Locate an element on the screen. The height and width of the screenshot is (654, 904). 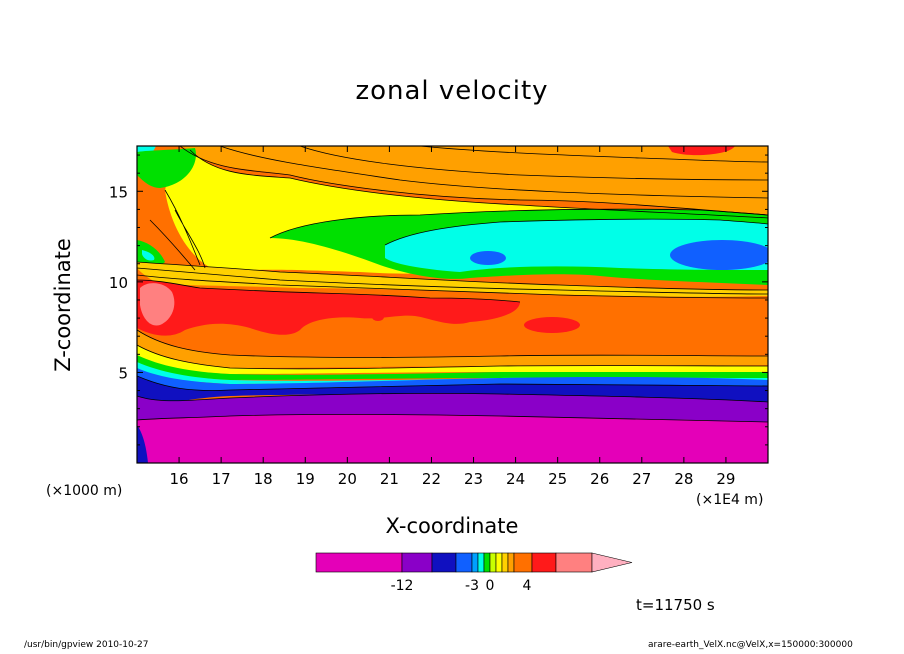
x-tick-label: 18 is located at coordinates (263, 479).